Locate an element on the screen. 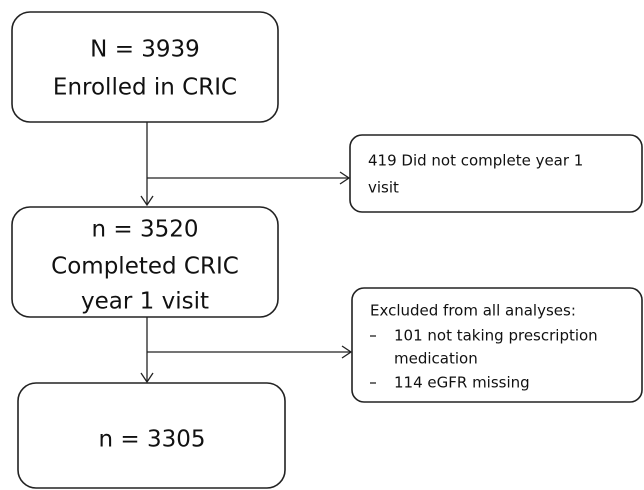 The height and width of the screenshot is (490, 644). box-text: Enrolled in CRIC is located at coordinates (145, 88).